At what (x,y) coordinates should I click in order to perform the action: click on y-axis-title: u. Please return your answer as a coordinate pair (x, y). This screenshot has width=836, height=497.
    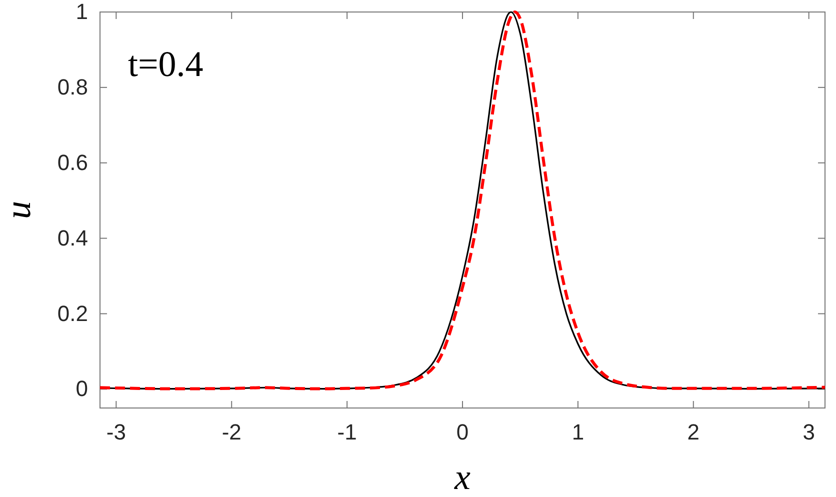
    Looking at the image, I should click on (19, 210).